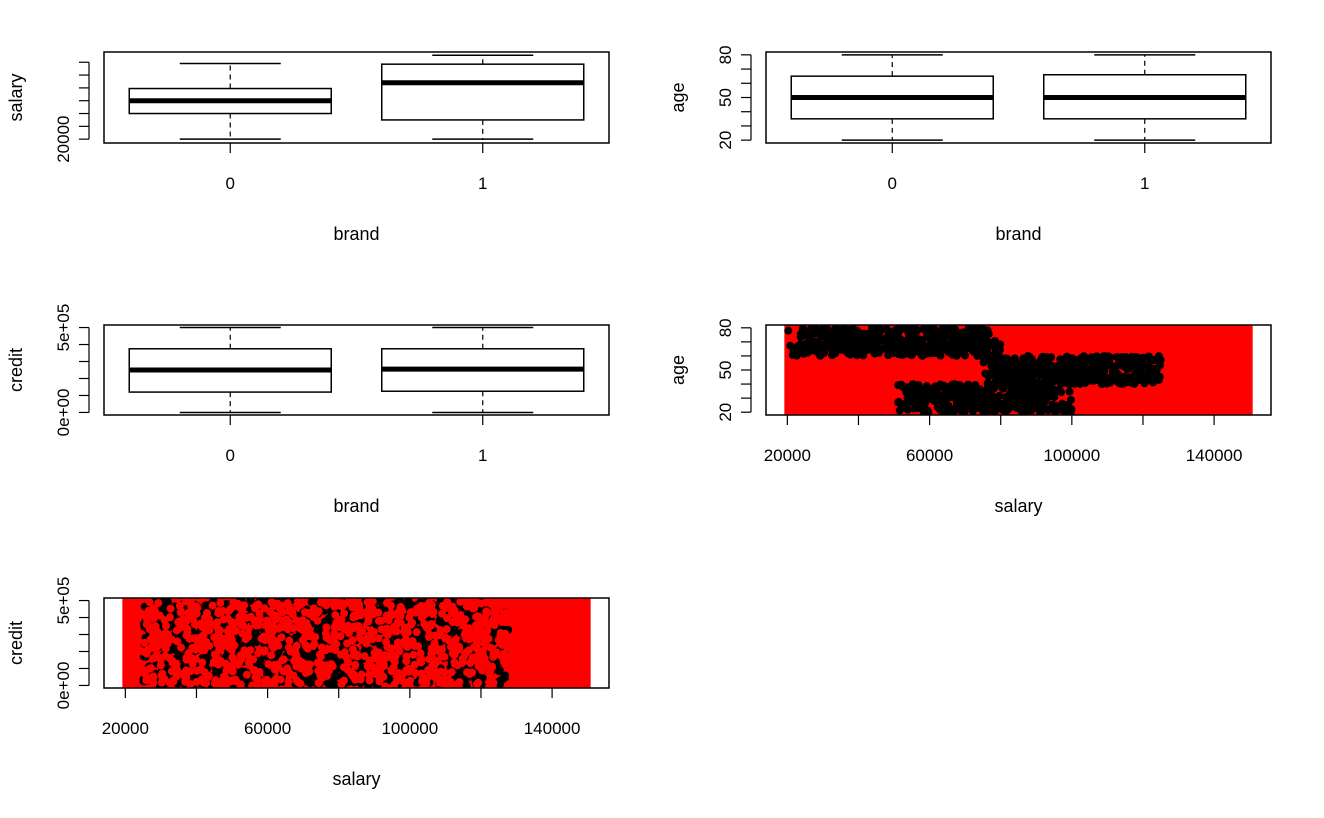 This screenshot has height=818, width=1324. Describe the element at coordinates (483, 92) in the screenshot. I see `iqr-box` at that location.